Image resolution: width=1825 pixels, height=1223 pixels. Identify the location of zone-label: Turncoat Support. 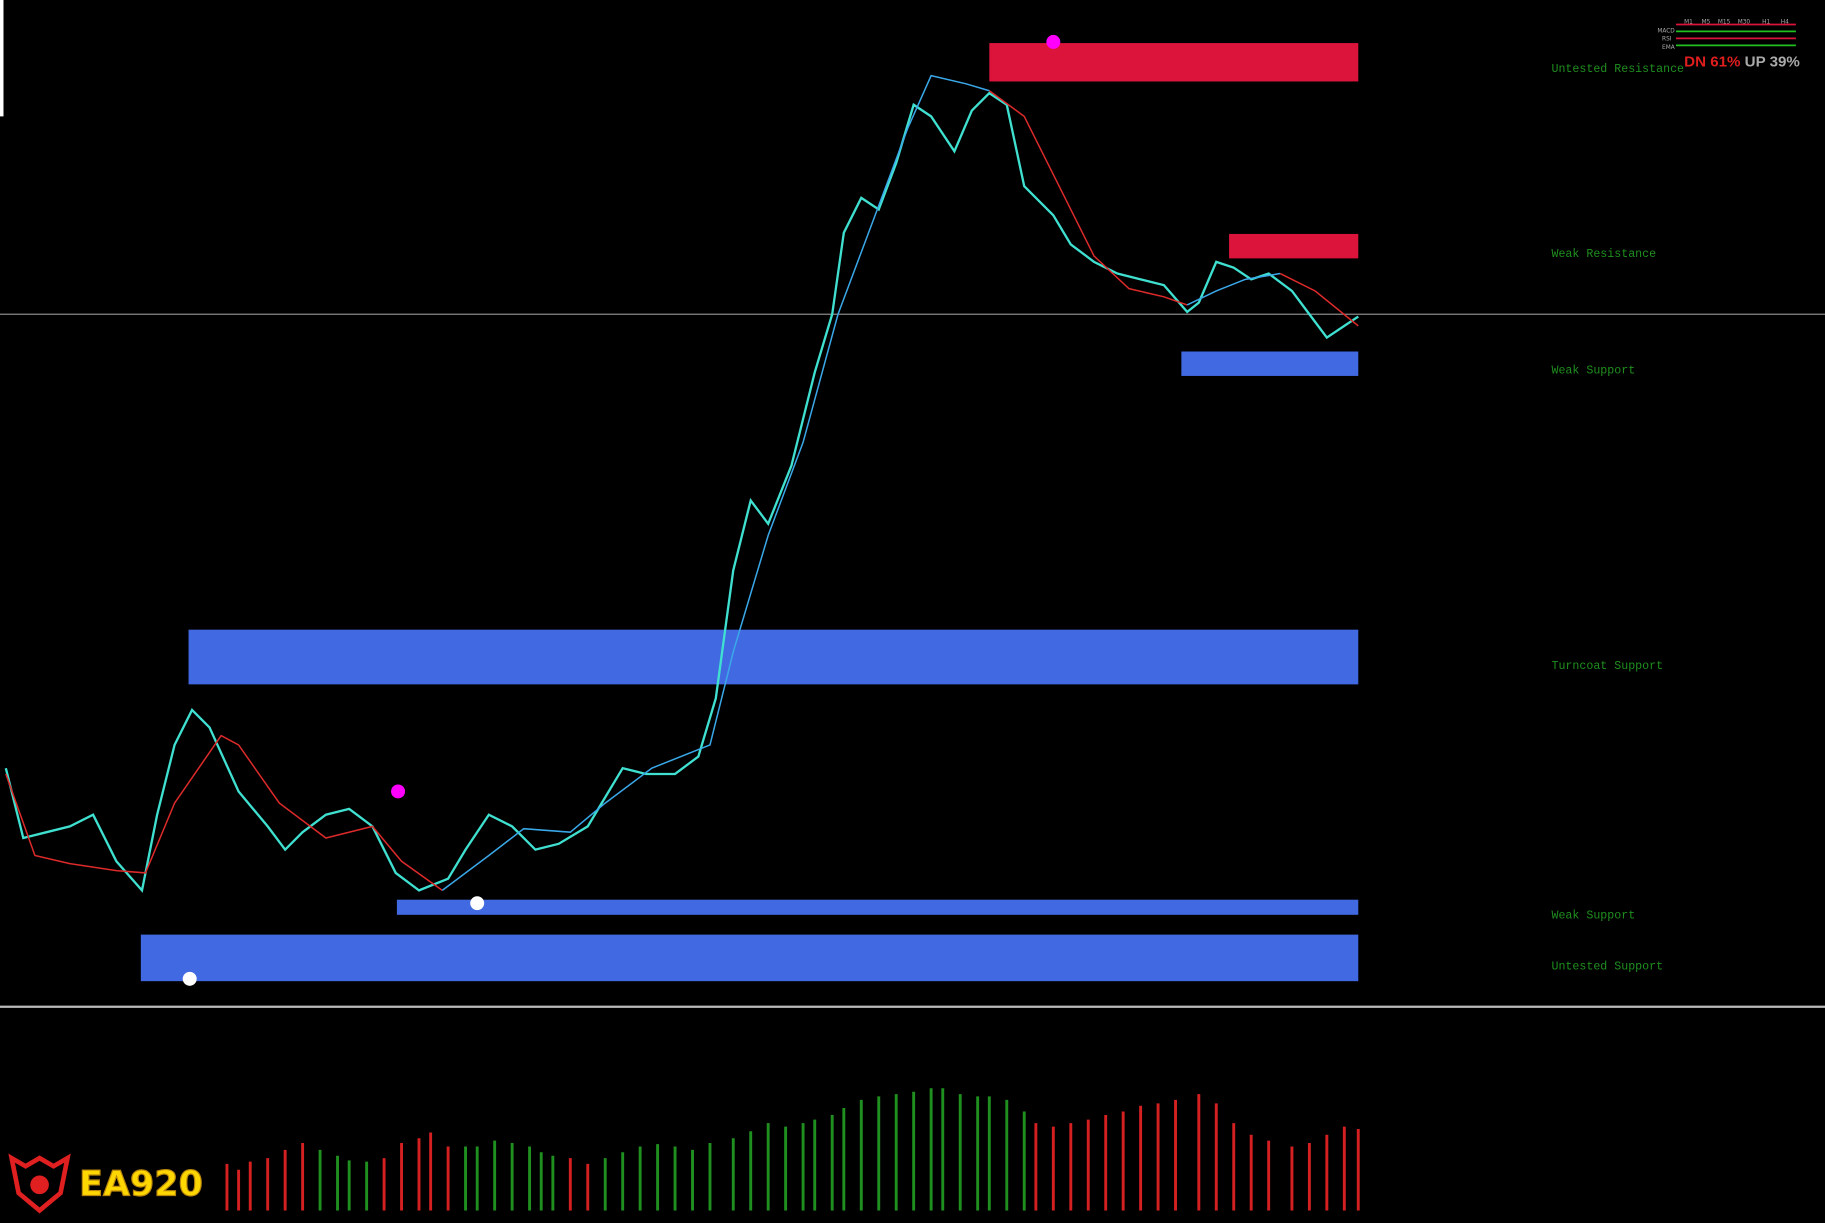
(1607, 666).